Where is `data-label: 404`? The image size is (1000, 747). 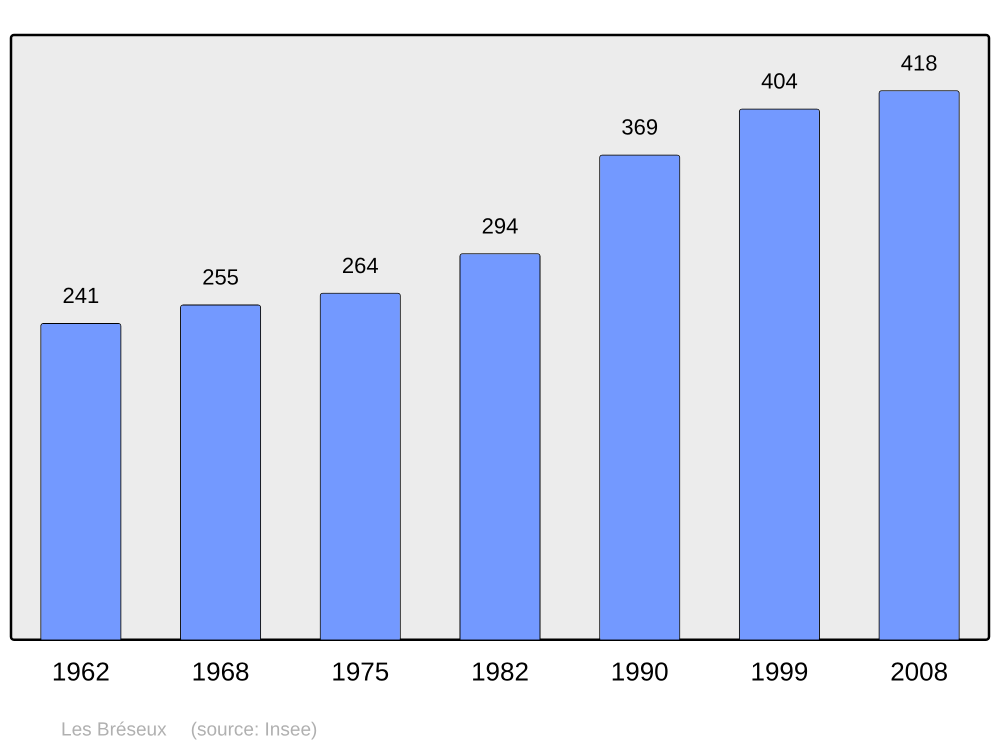
data-label: 404 is located at coordinates (779, 81).